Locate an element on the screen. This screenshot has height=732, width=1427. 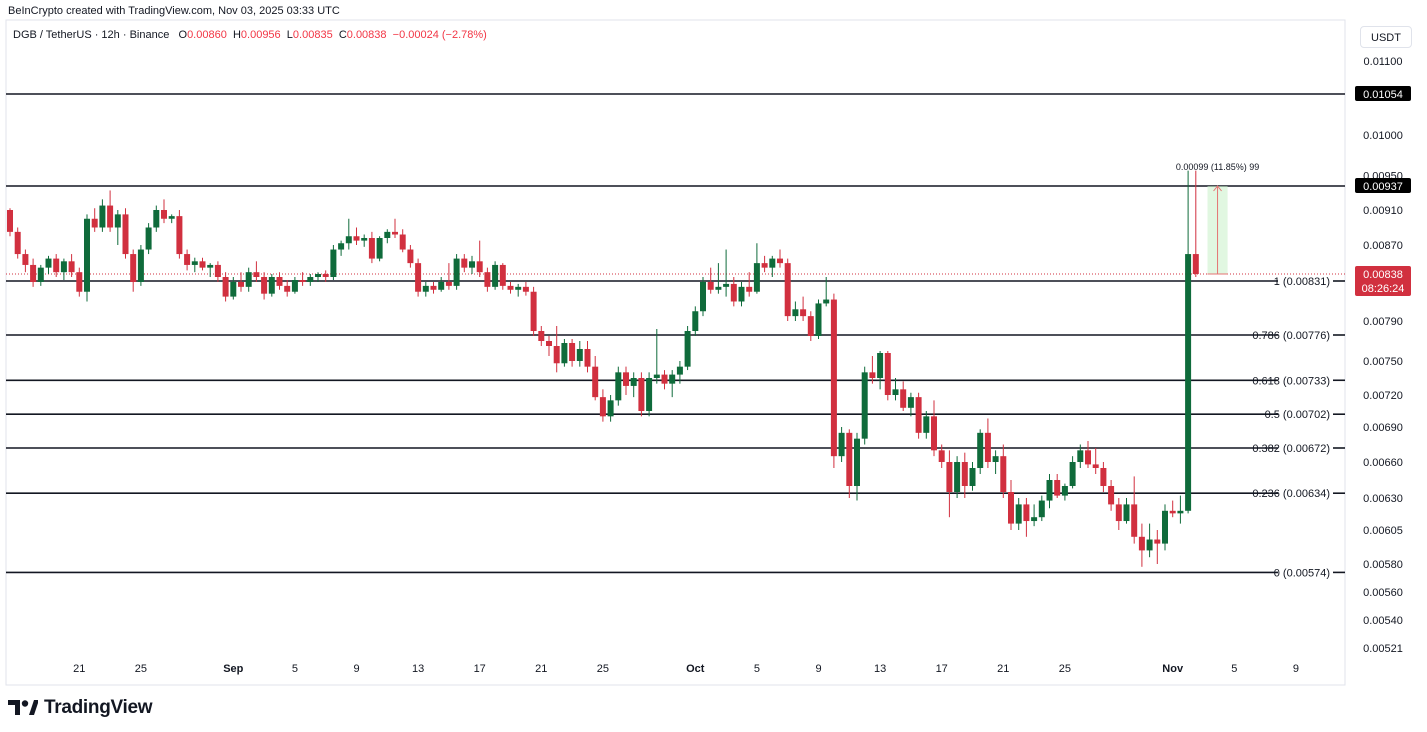
high-key: H is located at coordinates (236, 35).